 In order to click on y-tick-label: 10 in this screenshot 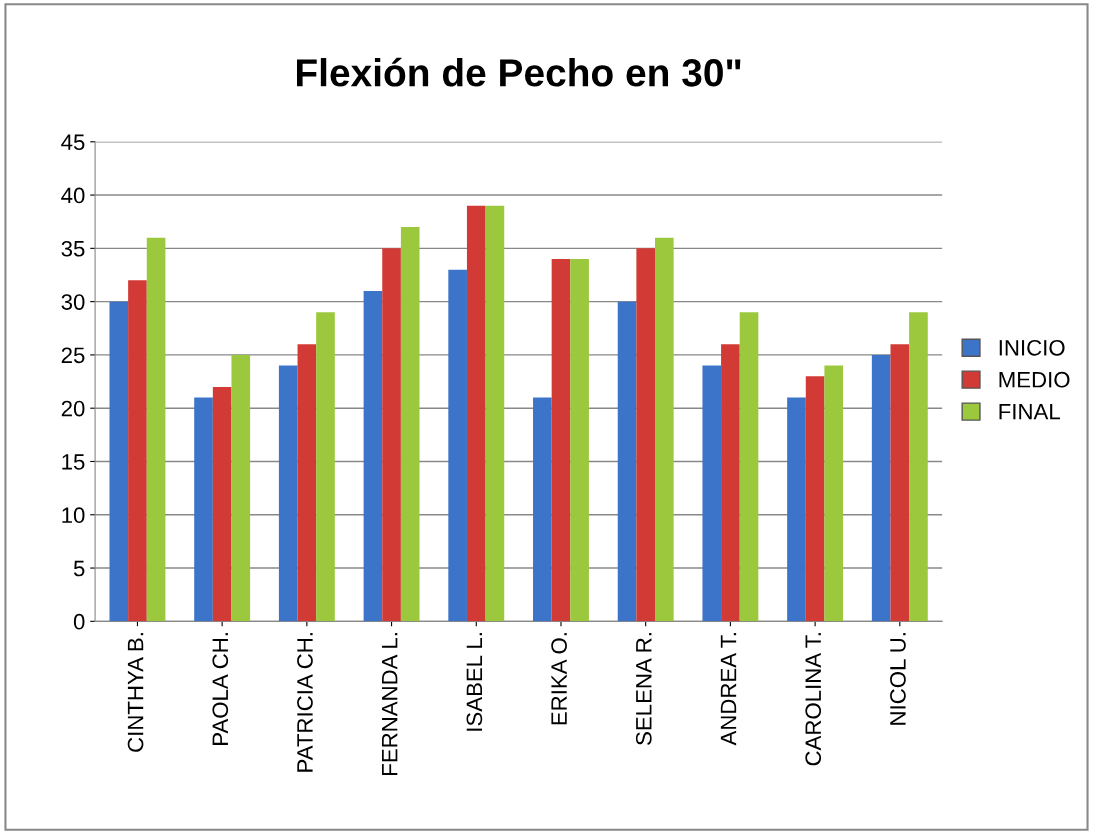, I will do `click(73, 515)`.